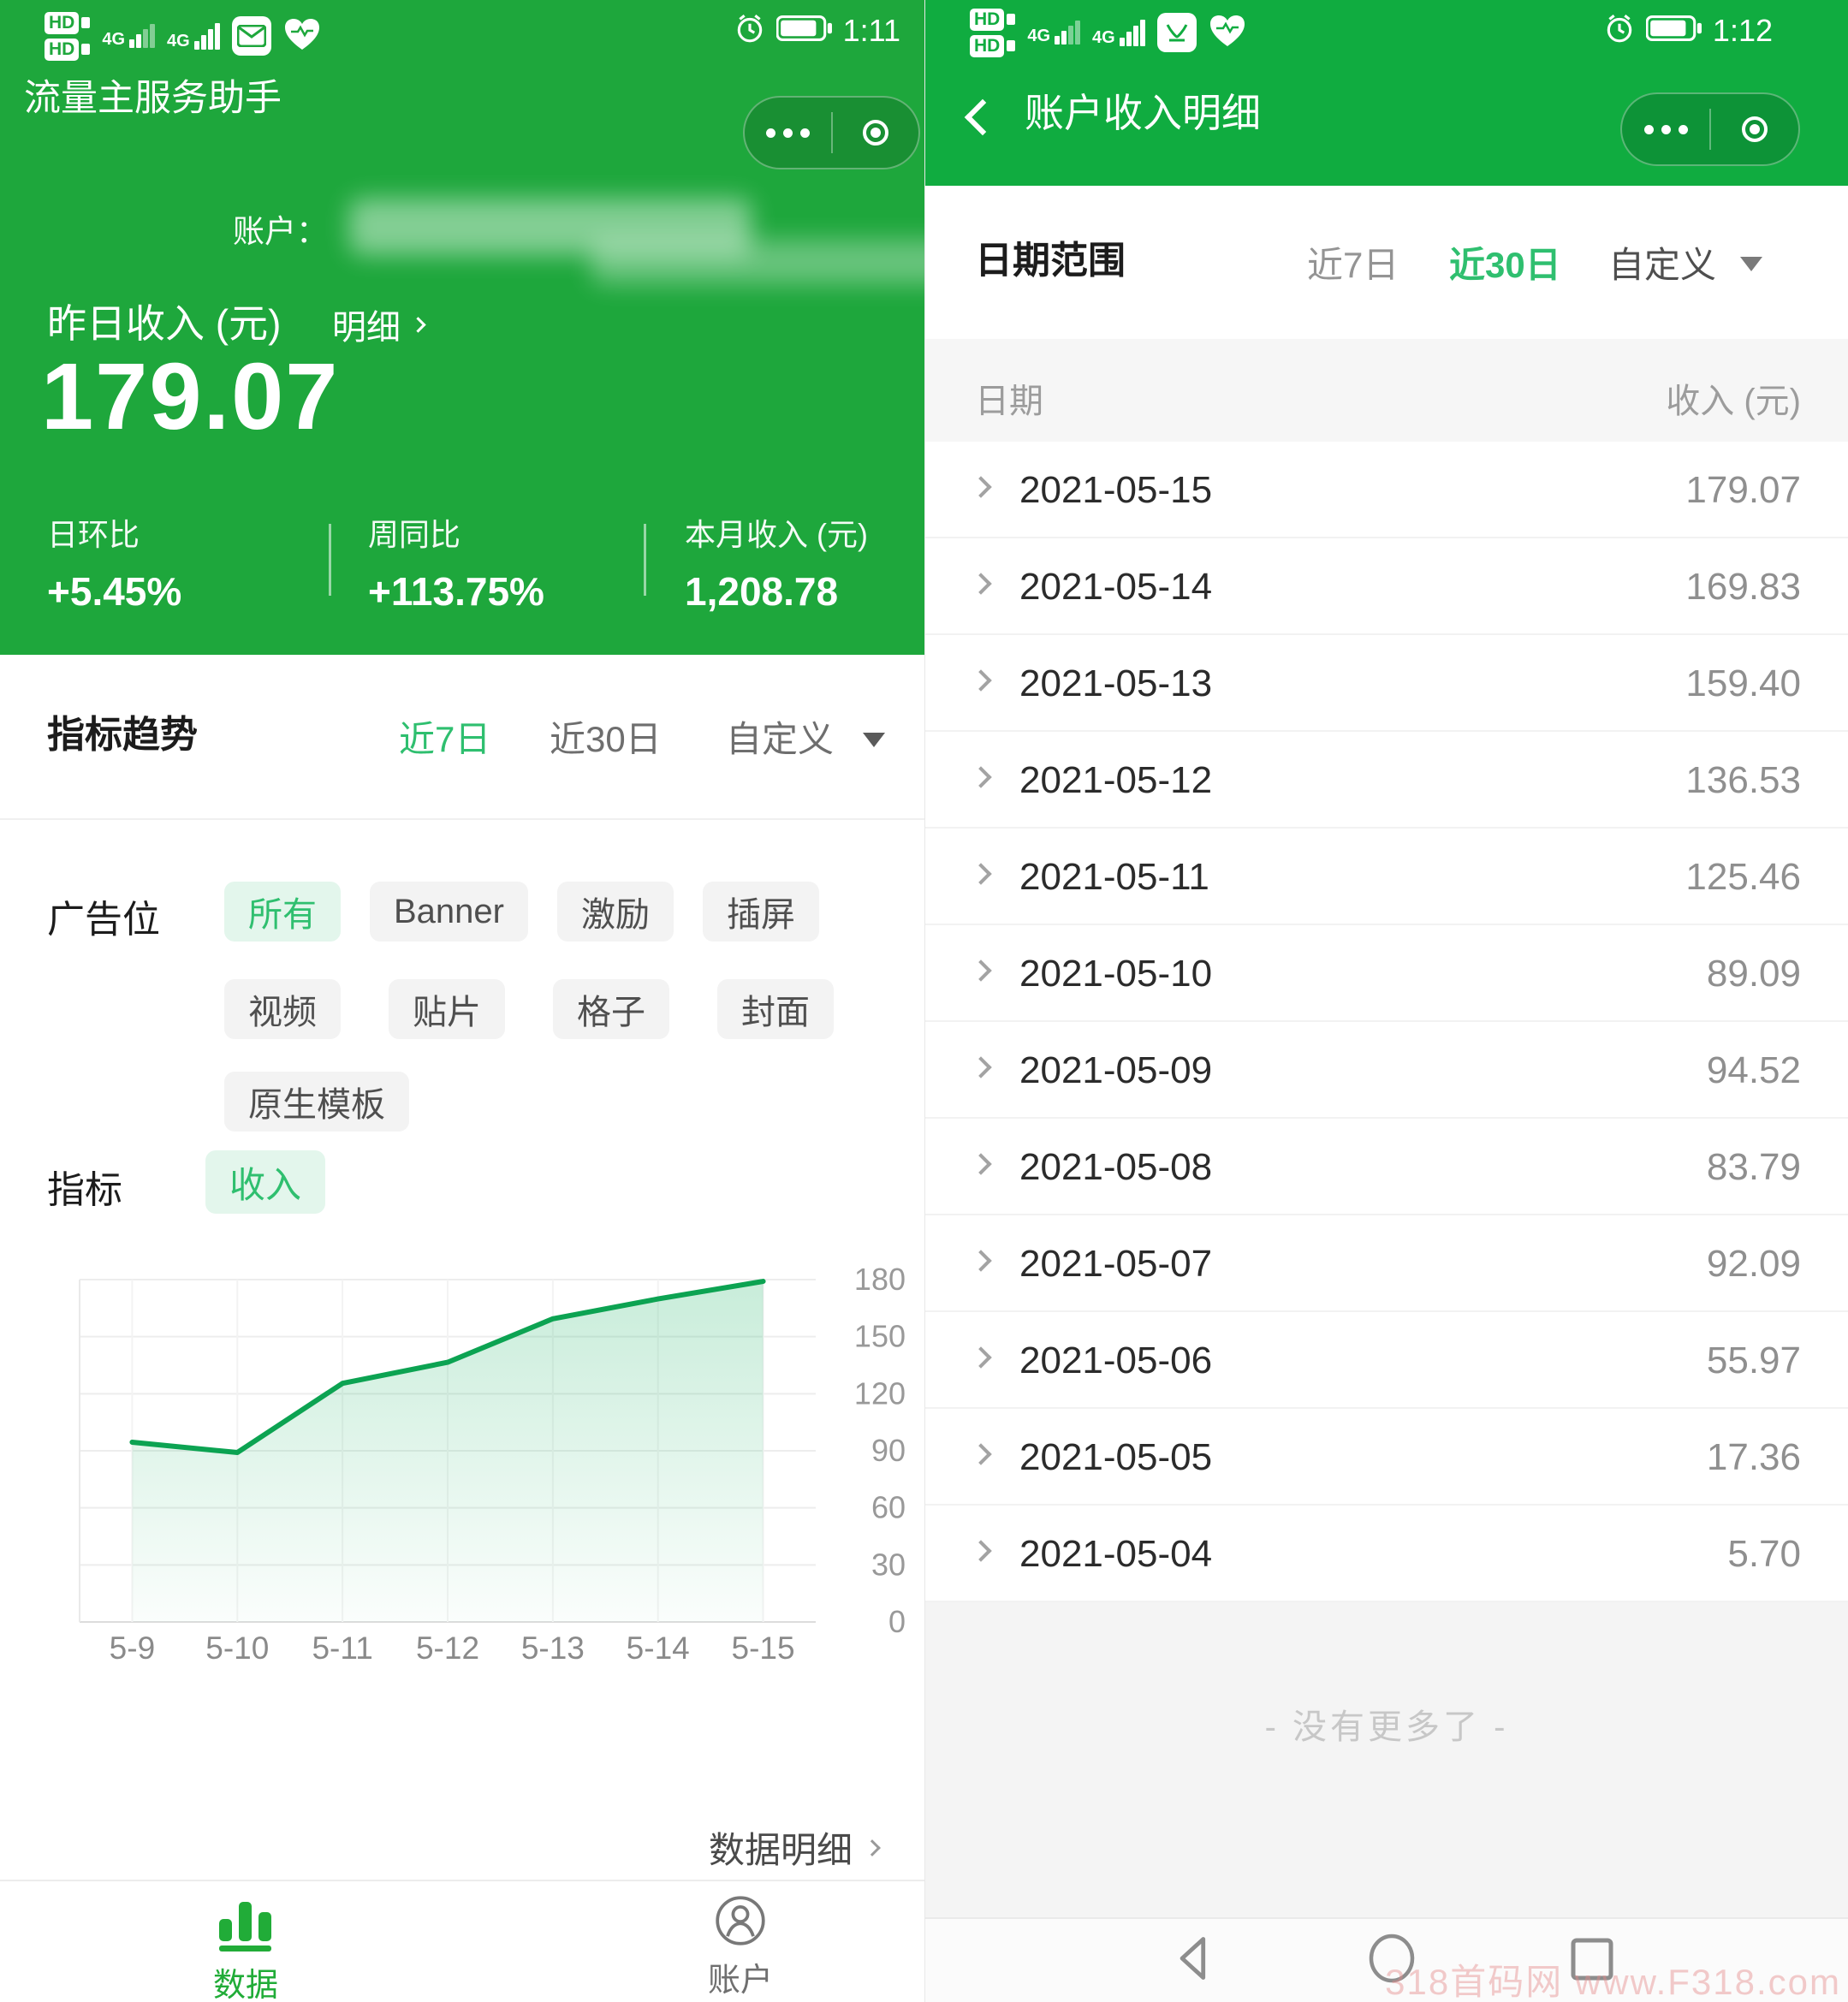  What do you see at coordinates (871, 30) in the screenshot?
I see `status-time: 1:11` at bounding box center [871, 30].